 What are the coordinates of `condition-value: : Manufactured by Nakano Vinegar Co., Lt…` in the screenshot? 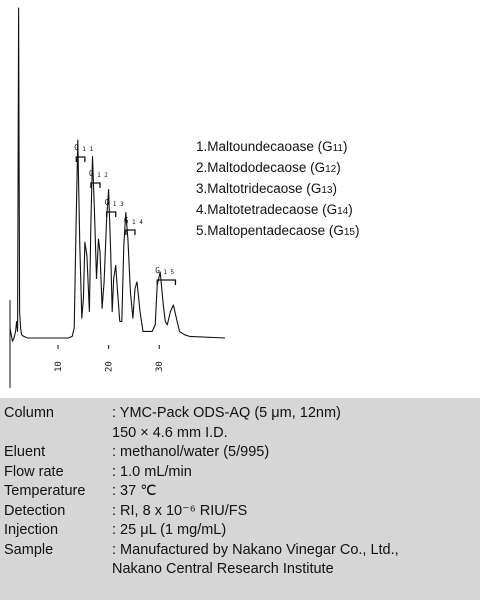 It's located at (255, 559).